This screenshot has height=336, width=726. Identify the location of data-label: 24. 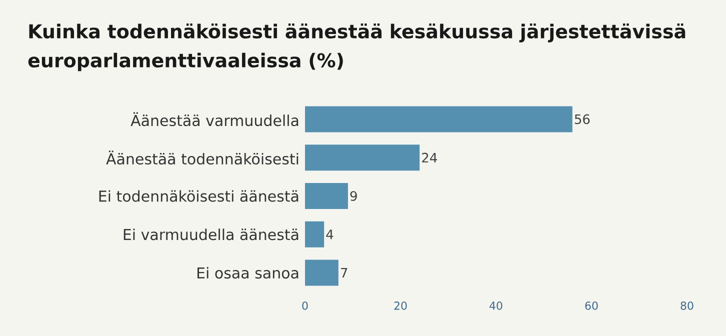
(429, 157).